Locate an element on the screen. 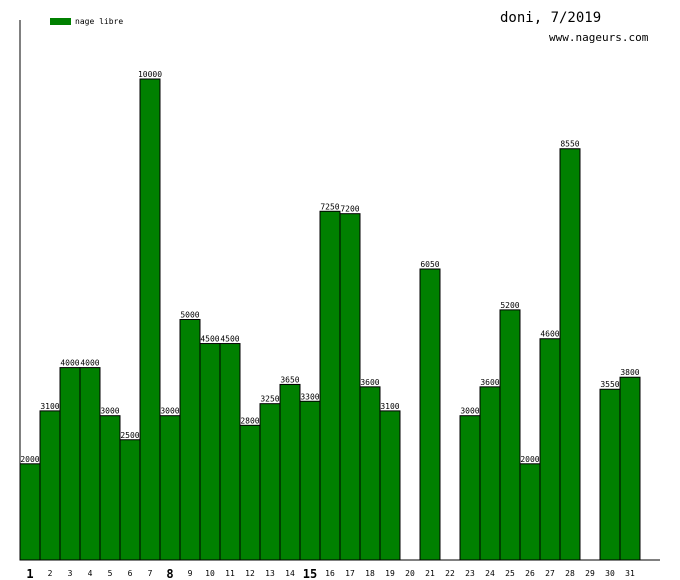 Image resolution: width=680 pixels, height=580 pixels. legend: nage libre is located at coordinates (86, 21).